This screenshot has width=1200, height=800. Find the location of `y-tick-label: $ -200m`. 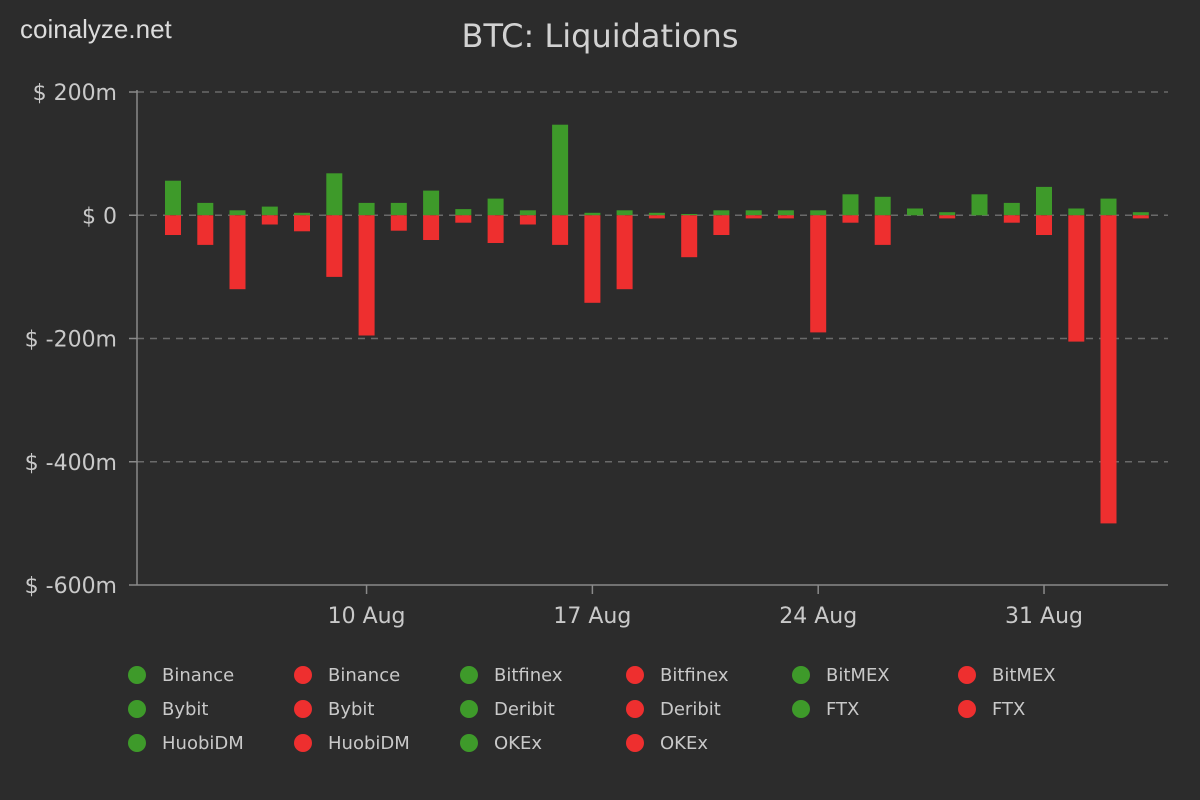

y-tick-label: $ -200m is located at coordinates (71, 340).